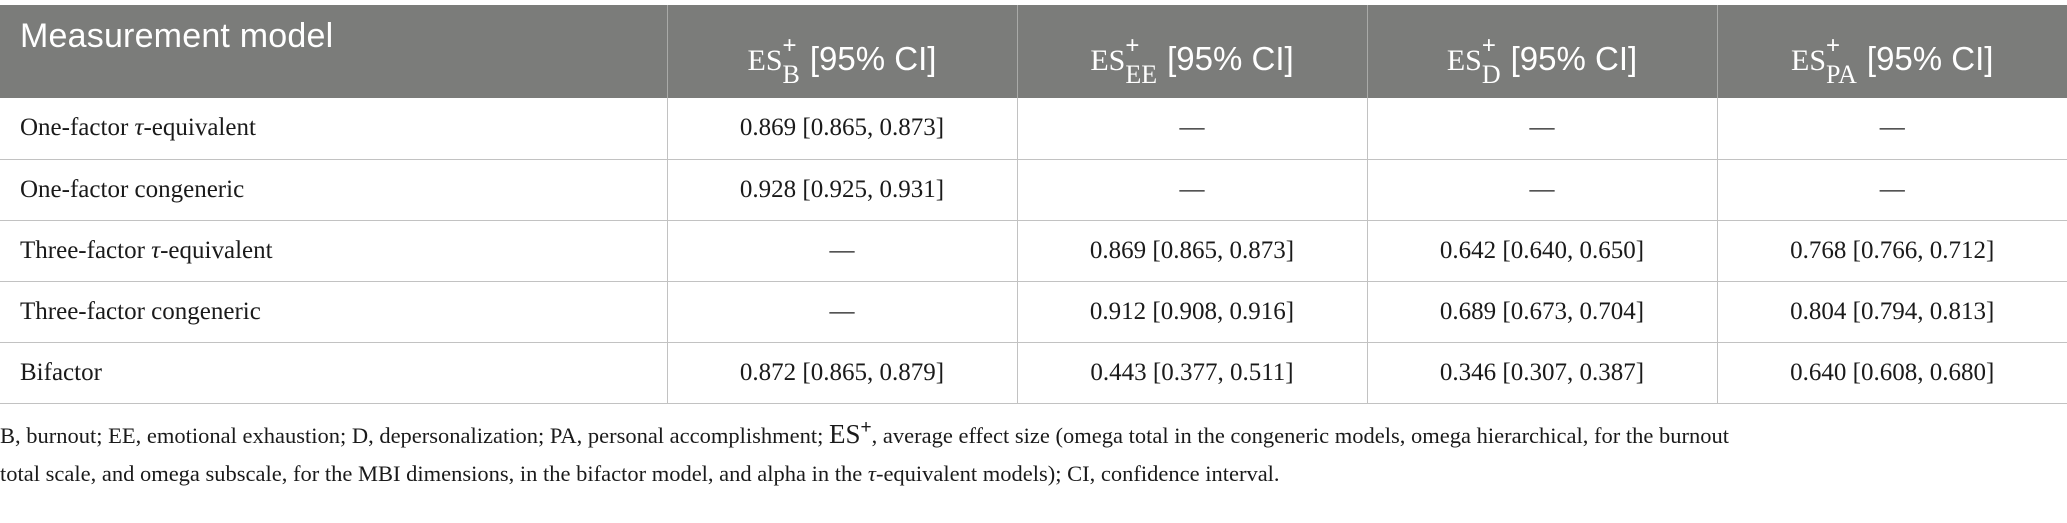  What do you see at coordinates (61, 372) in the screenshot?
I see `model-name-text: Bifactor` at bounding box center [61, 372].